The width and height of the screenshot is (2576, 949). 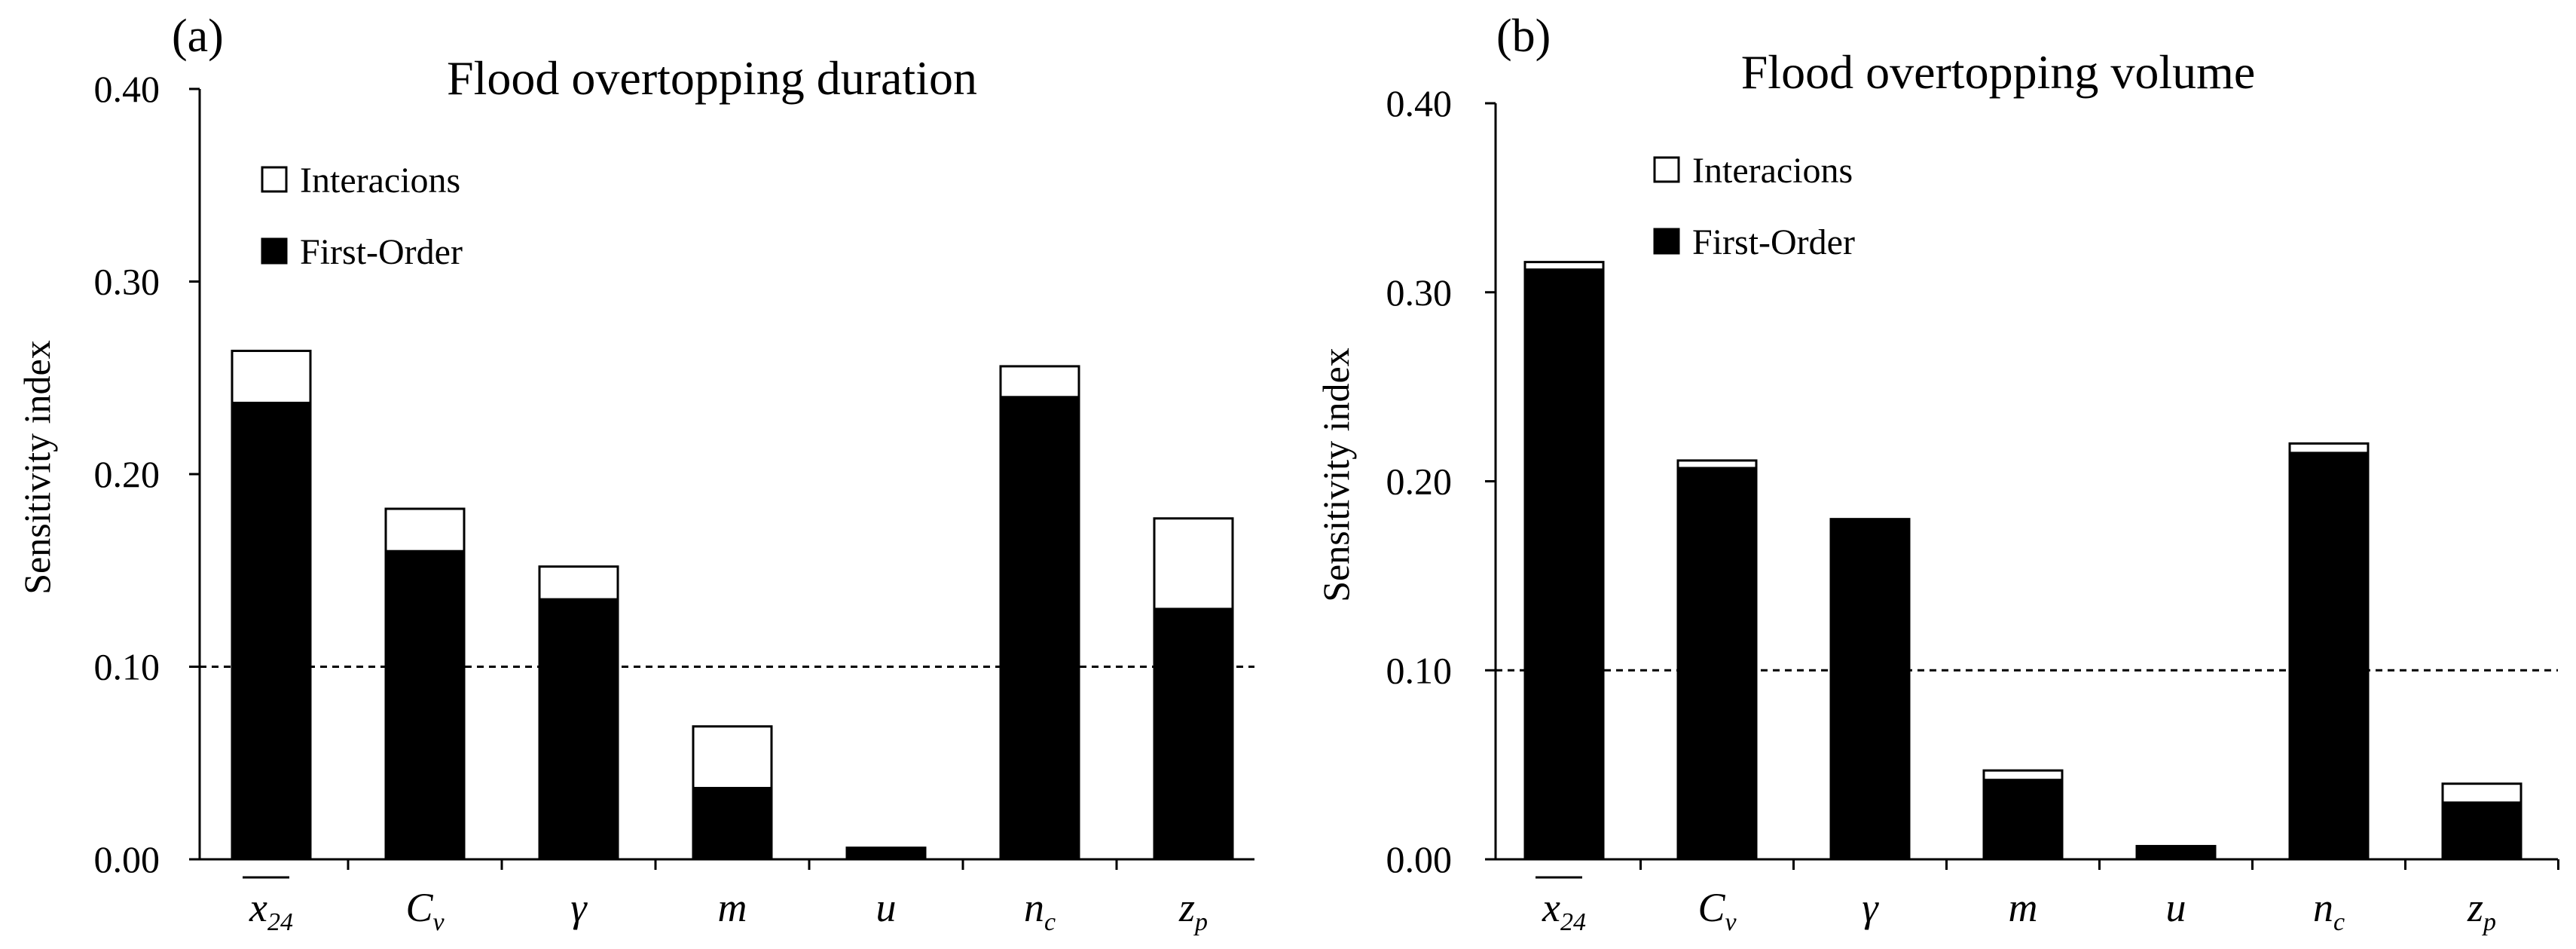 I want to click on panel-label: (a), so click(x=198, y=36).